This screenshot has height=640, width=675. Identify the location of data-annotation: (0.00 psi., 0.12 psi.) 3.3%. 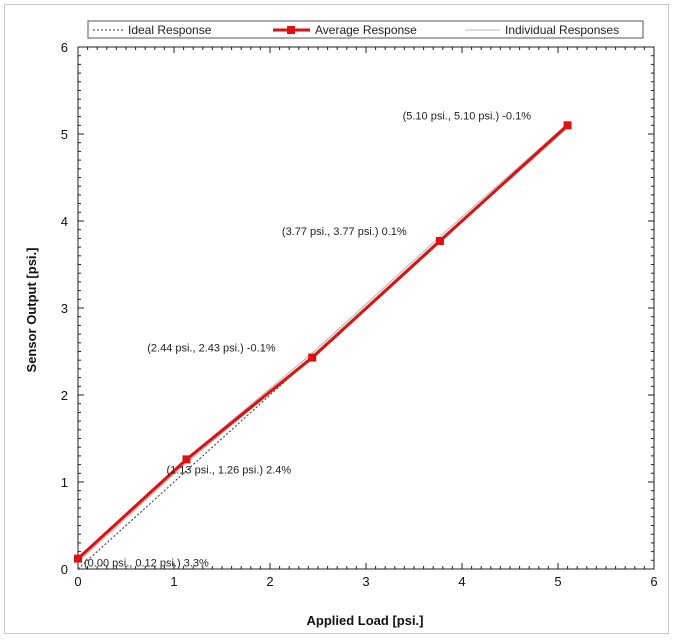
(146, 564).